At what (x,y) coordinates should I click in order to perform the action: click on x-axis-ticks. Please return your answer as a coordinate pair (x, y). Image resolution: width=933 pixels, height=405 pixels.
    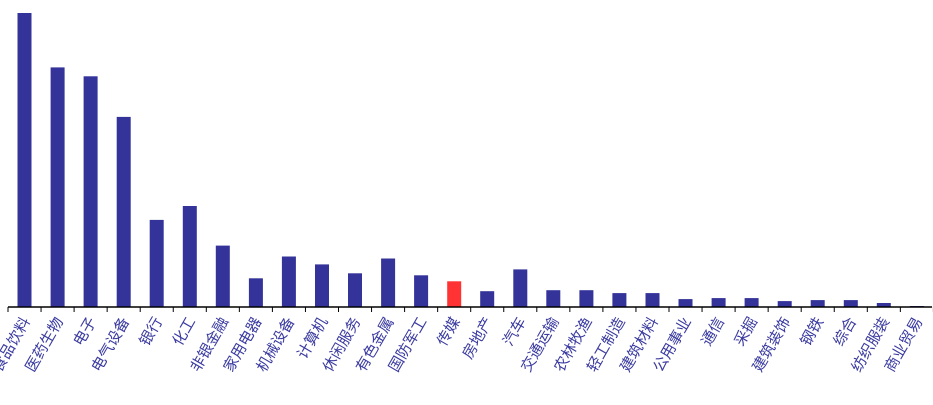
    Looking at the image, I should click on (470, 309).